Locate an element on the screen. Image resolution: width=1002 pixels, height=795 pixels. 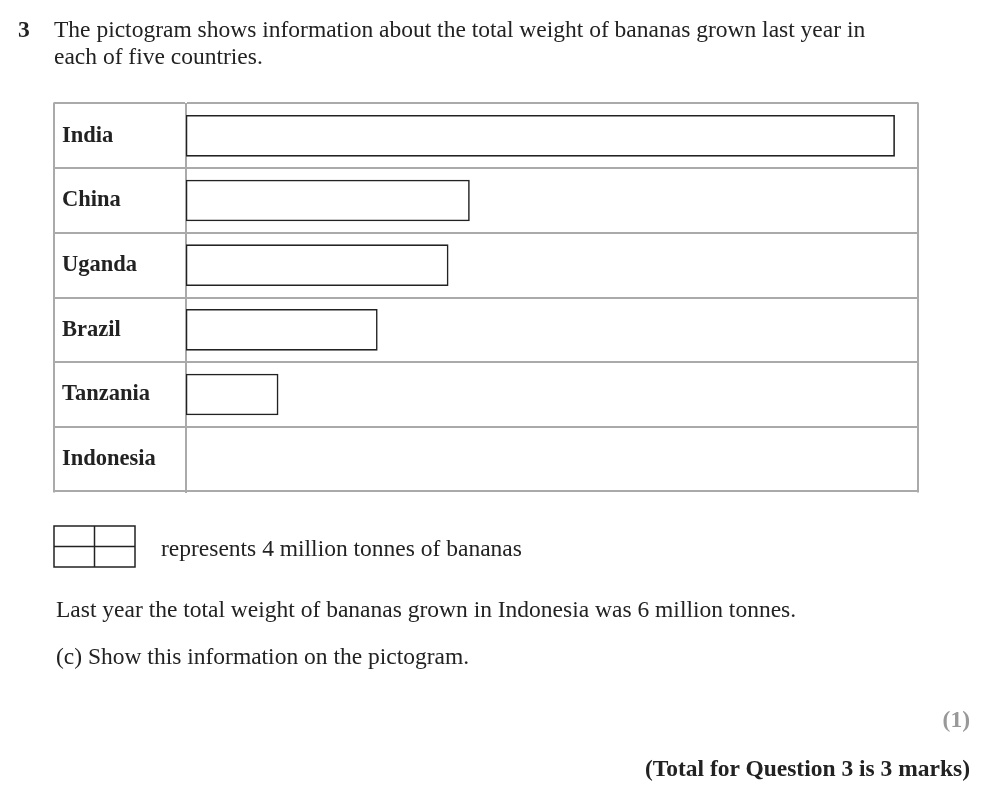
text: represents 4 million tonnes of bananas is located at coordinates (341, 548).